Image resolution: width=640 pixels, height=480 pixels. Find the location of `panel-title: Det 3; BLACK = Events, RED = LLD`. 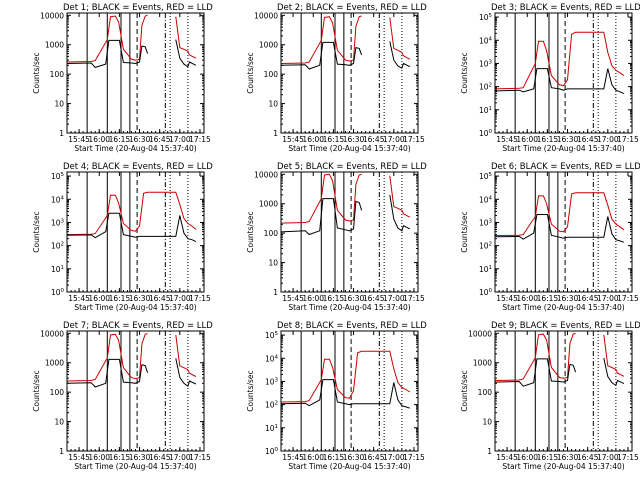

panel-title: Det 3; BLACK = Events, RED = LLD is located at coordinates (565, 8).